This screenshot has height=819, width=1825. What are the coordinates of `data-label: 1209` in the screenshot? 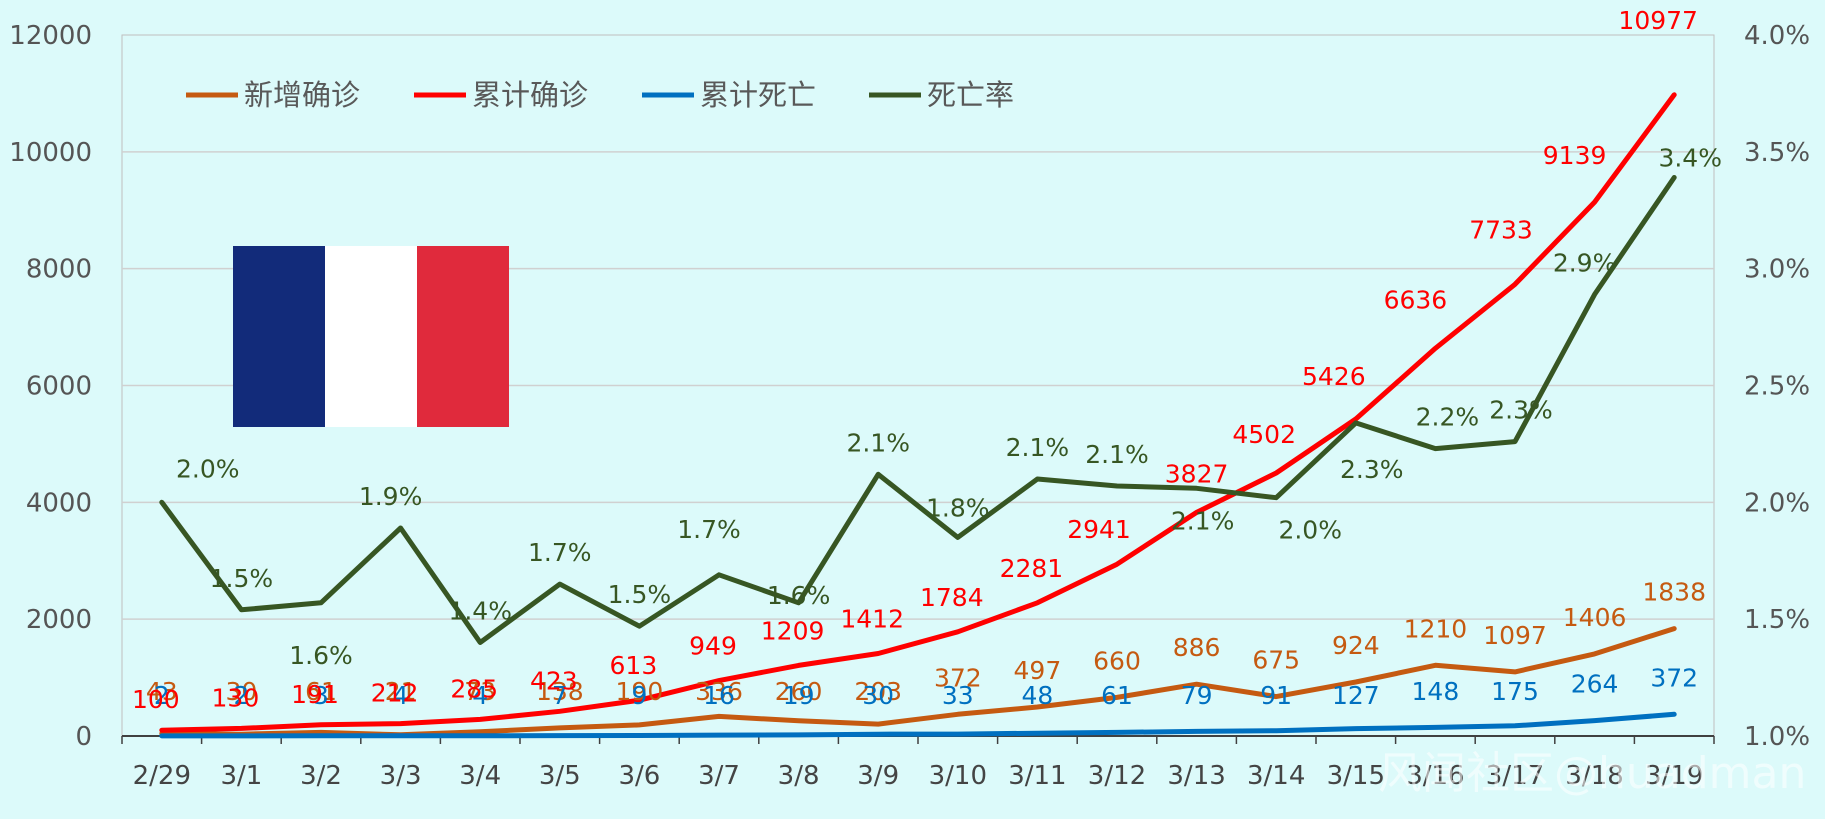 It's located at (793, 630).